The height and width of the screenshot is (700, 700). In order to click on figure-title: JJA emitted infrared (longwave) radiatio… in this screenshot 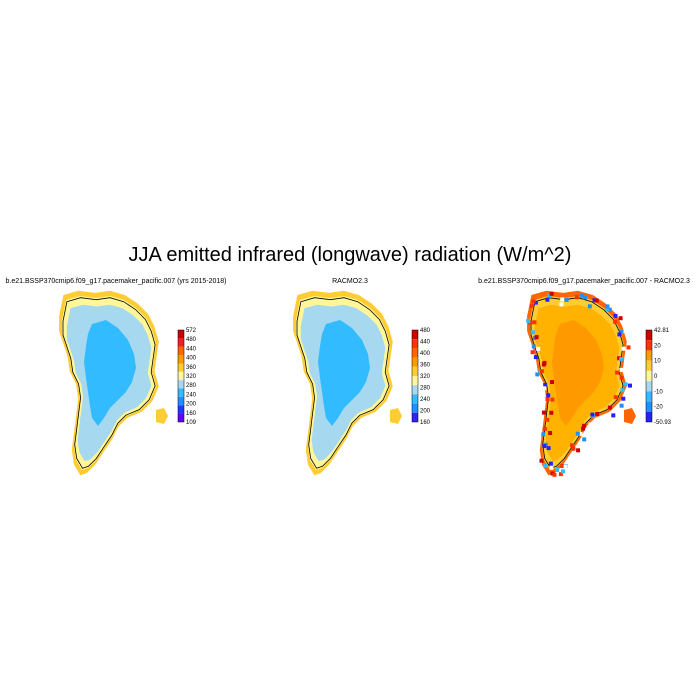, I will do `click(350, 255)`.